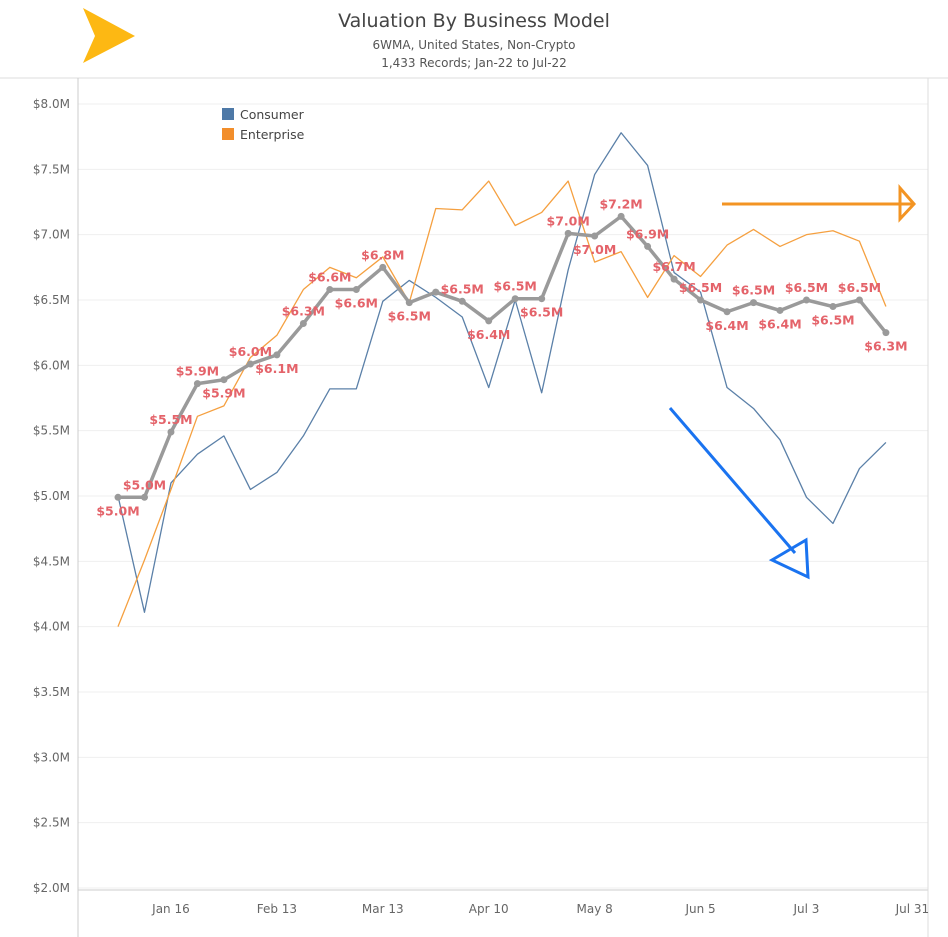  What do you see at coordinates (250, 351) in the screenshot?
I see `data-label: $6.0M` at bounding box center [250, 351].